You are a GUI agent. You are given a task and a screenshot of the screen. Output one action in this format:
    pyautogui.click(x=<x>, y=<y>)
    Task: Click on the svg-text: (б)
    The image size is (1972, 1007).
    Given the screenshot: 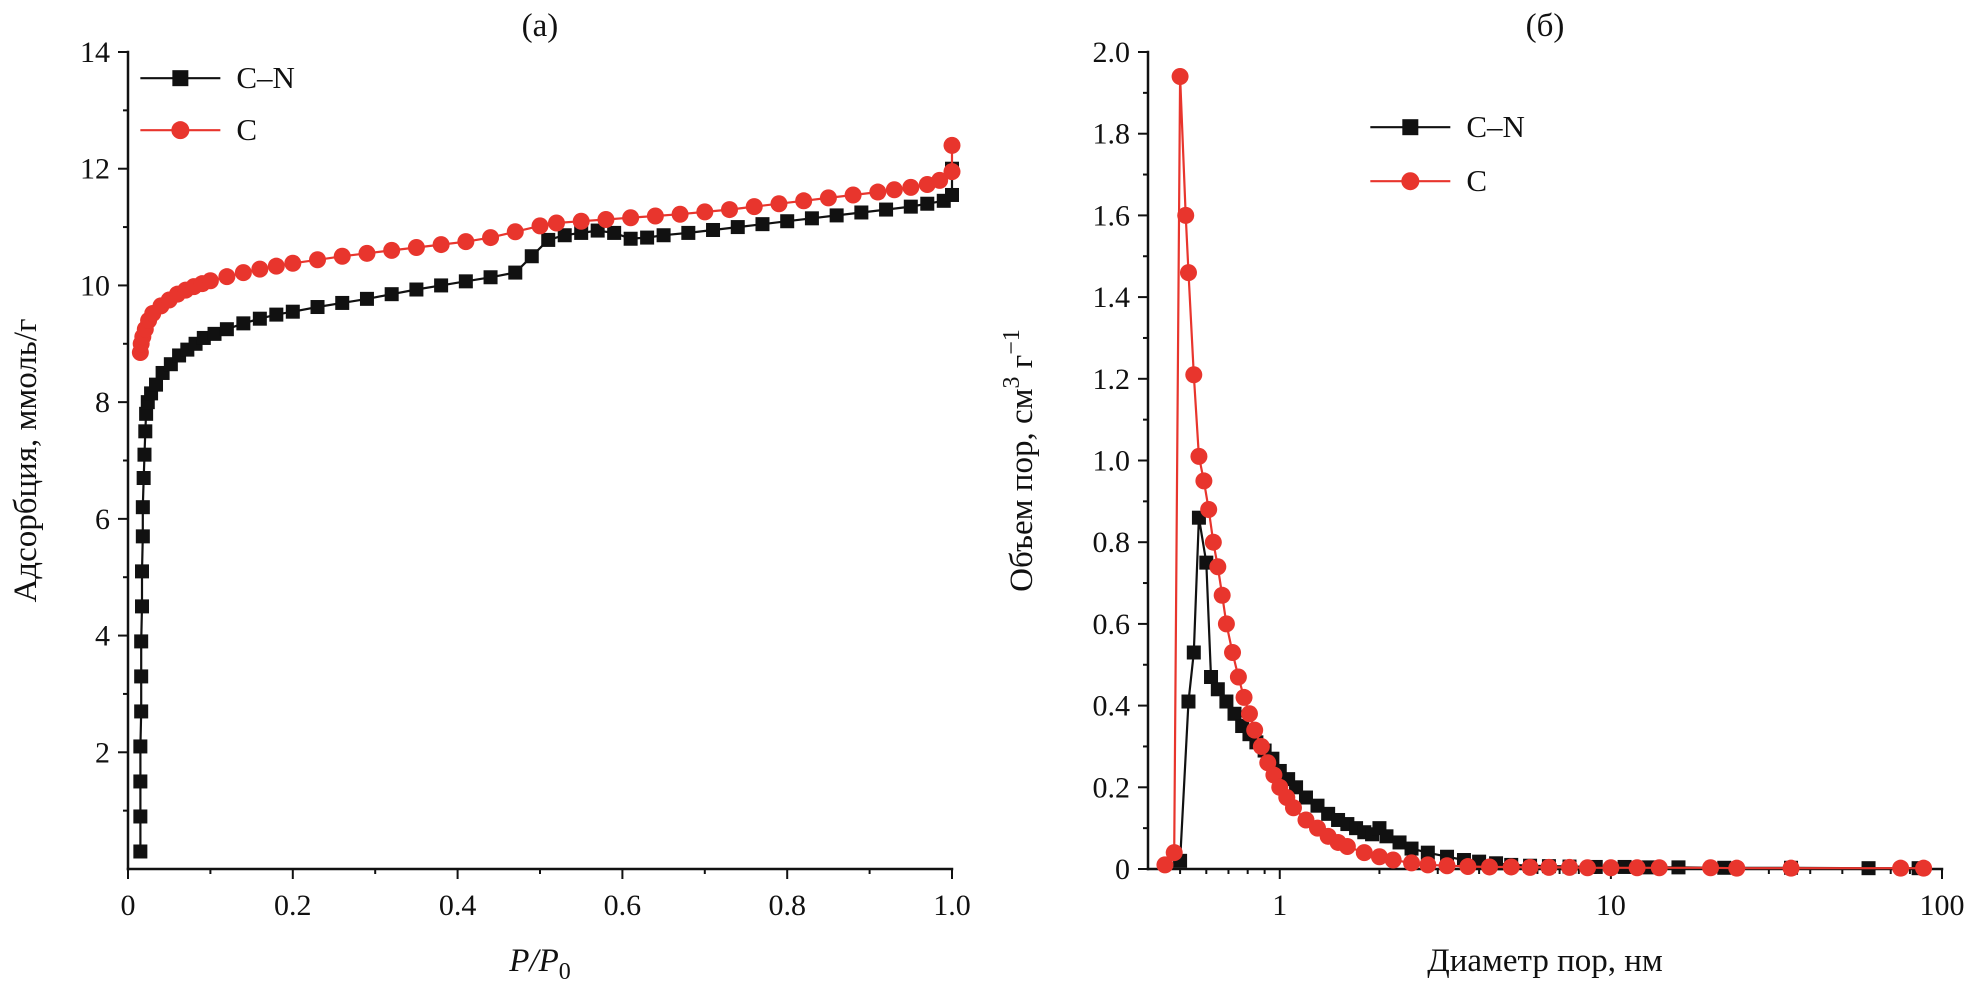 What is the action you would take?
    pyautogui.click(x=1545, y=26)
    